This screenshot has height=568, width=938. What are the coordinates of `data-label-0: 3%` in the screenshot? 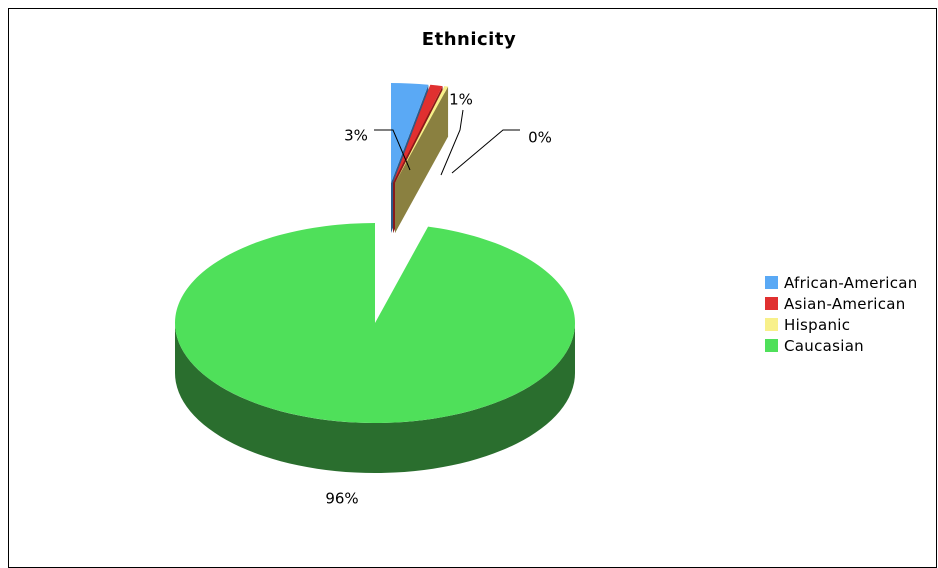 It's located at (356, 136).